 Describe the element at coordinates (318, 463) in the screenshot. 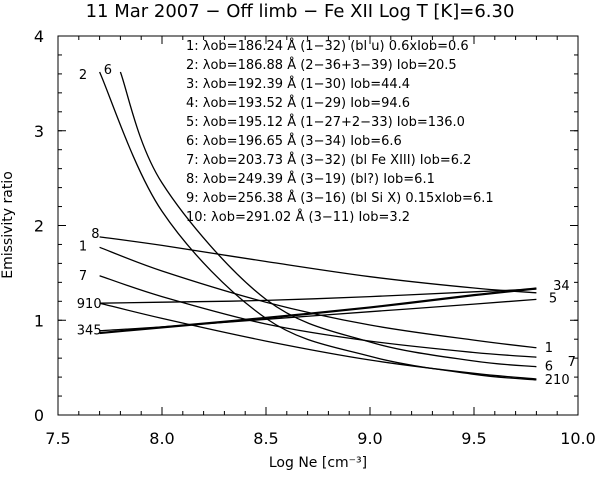

I see `x-axis-title: Log Ne [cm⁻³]` at that location.